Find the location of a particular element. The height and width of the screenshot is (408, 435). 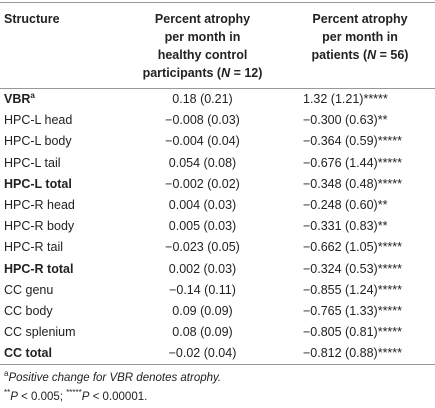

table-row: CC body 0.09 (0.09) −0.765 (1.33)***** is located at coordinates (217, 311).